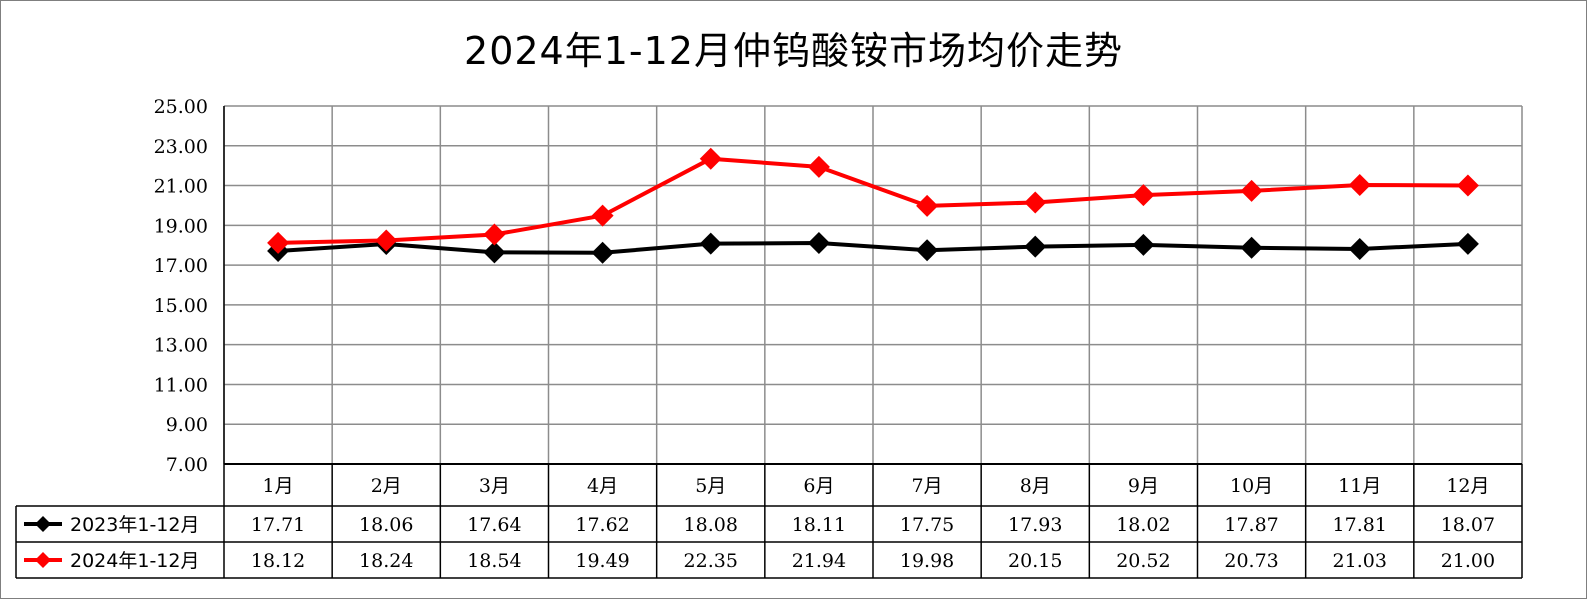 The width and height of the screenshot is (1587, 599). What do you see at coordinates (1143, 525) in the screenshot?
I see `data-label: 18.02` at bounding box center [1143, 525].